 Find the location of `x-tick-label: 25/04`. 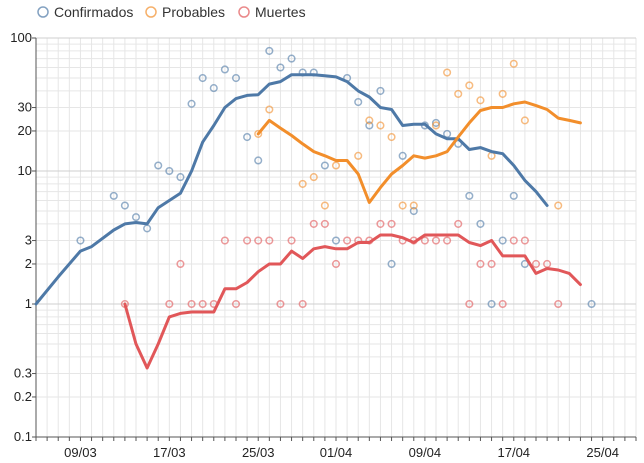

x-tick-label: 25/04 is located at coordinates (602, 452).